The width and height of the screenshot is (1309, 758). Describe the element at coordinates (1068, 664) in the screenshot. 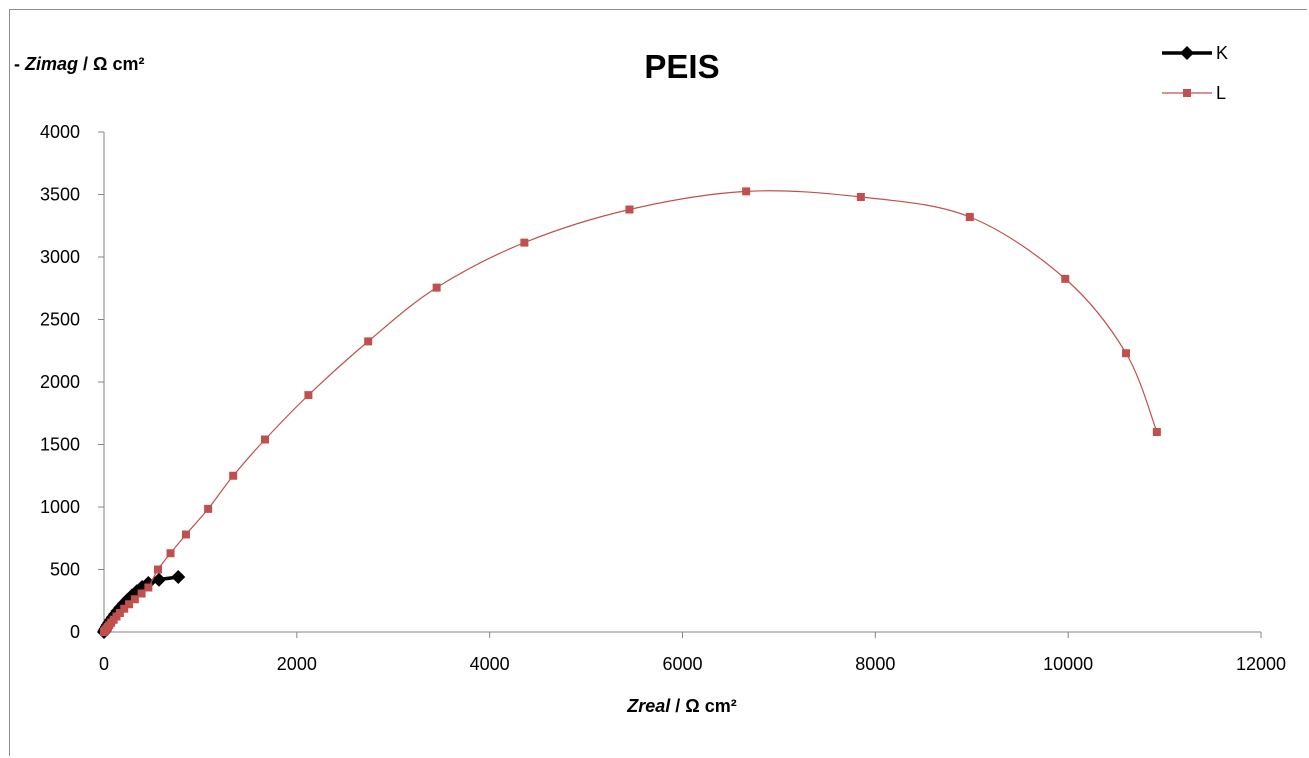

I see `x-tick-label: 10000` at that location.